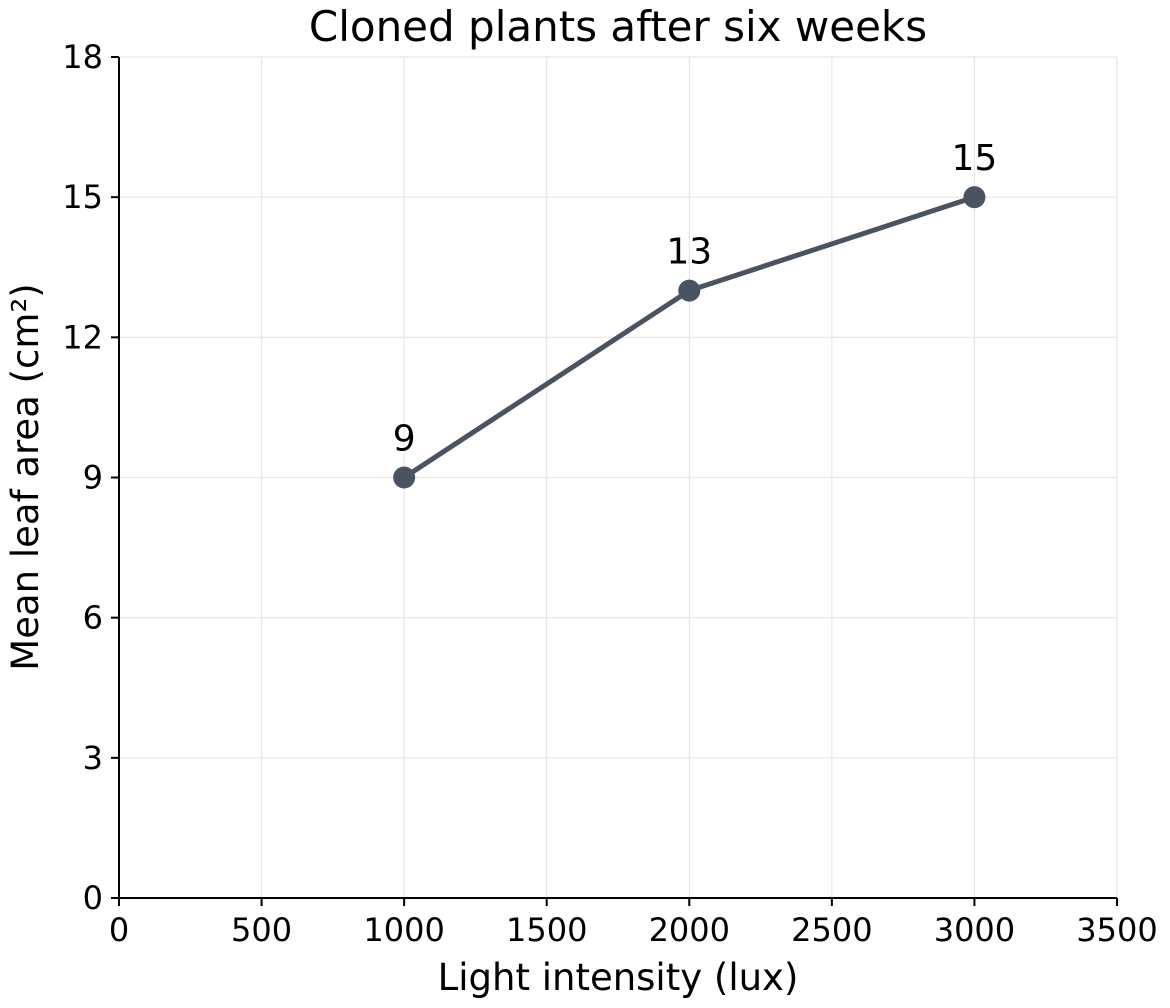  Describe the element at coordinates (261, 930) in the screenshot. I see `x-tick-label: 500` at that location.